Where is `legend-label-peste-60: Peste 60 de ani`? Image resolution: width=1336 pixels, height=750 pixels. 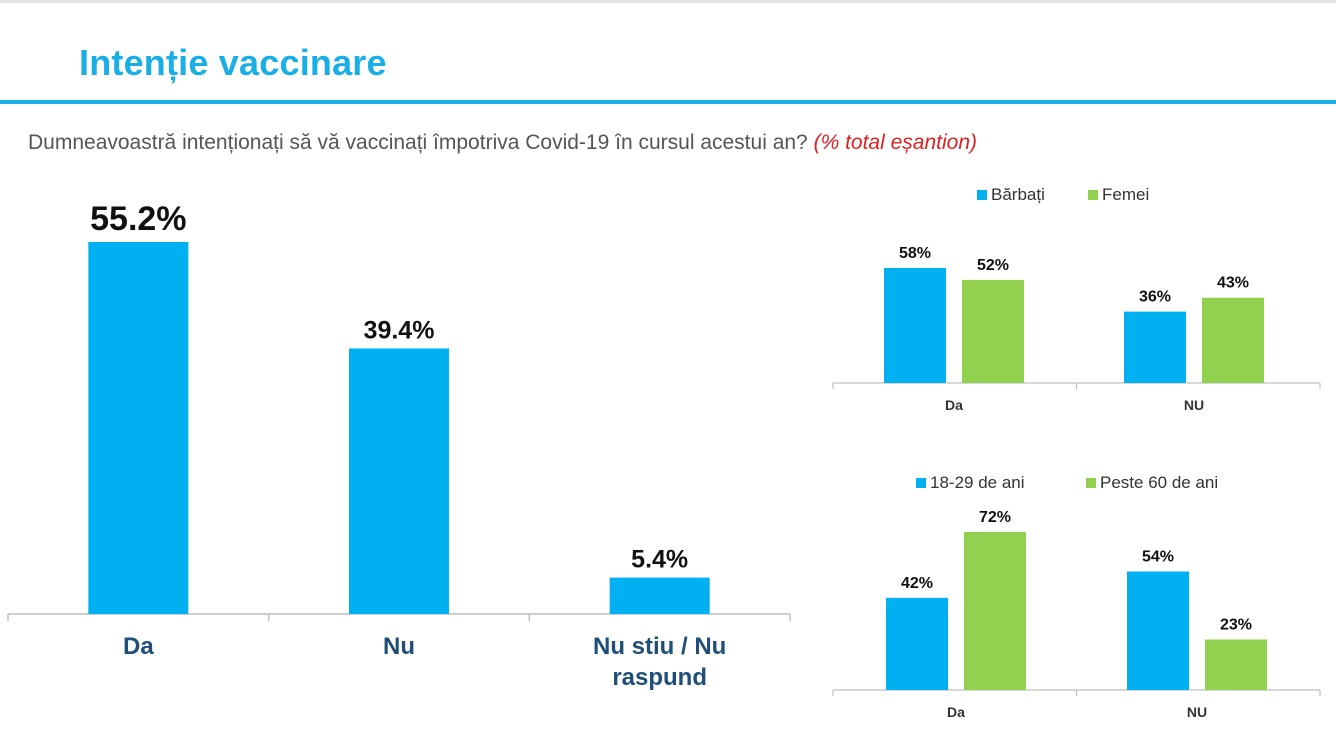 legend-label-peste-60: Peste 60 de ani is located at coordinates (1159, 482).